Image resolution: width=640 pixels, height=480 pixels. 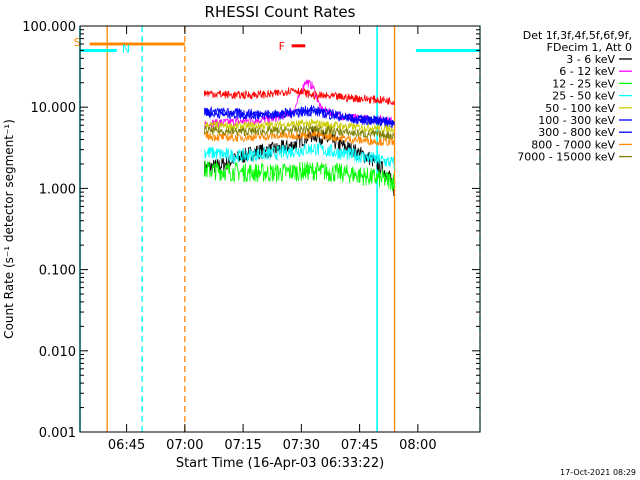 I want to click on y-tick-label: 100.000, so click(x=49, y=27).